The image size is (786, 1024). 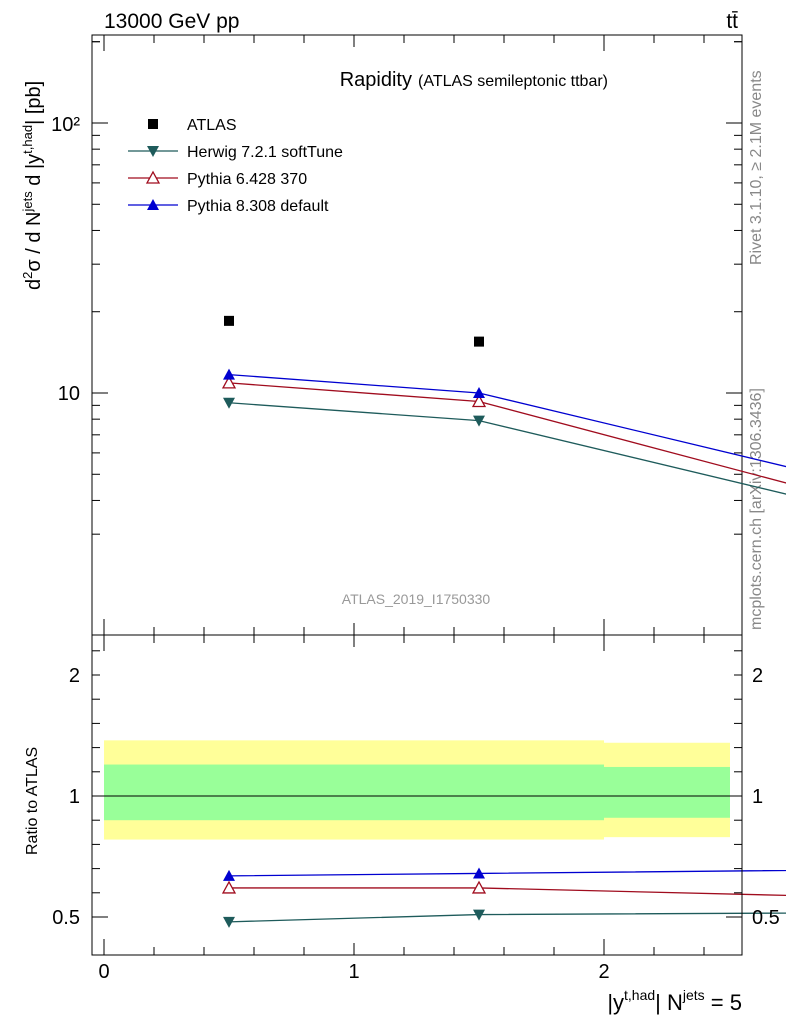 I want to click on chart-title: Rapidity, so click(x=376, y=80).